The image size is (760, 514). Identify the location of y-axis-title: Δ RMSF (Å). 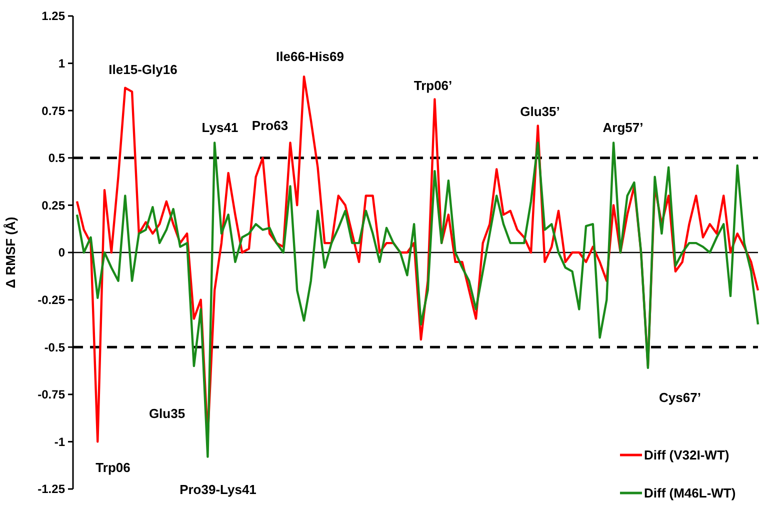
(10, 252).